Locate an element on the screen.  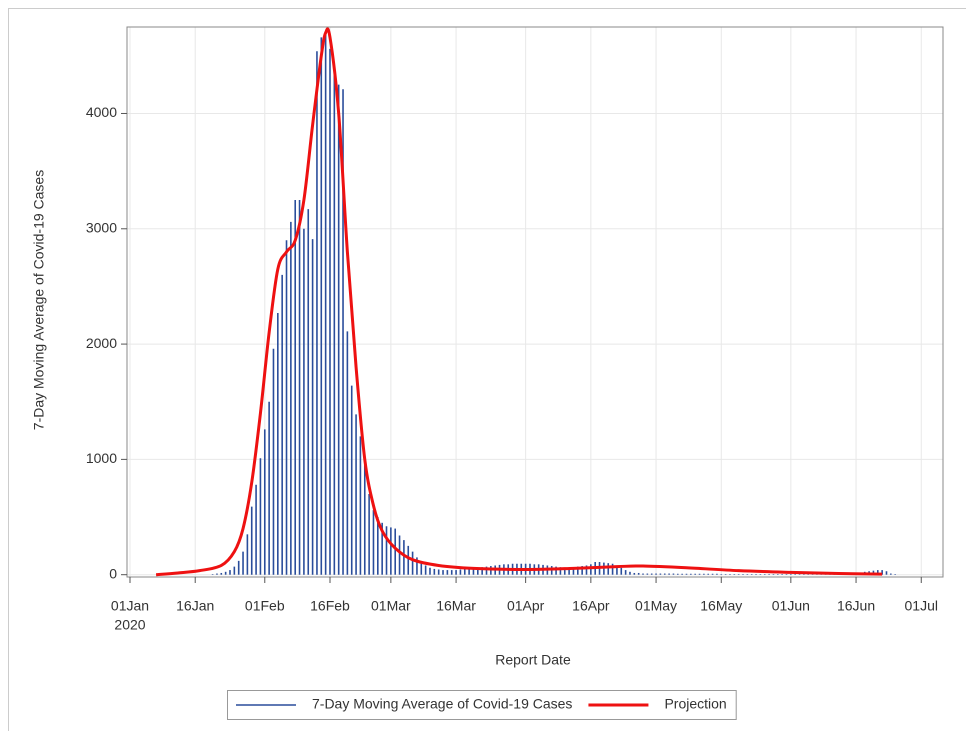
x-tick-label: 16Mar is located at coordinates (456, 606).